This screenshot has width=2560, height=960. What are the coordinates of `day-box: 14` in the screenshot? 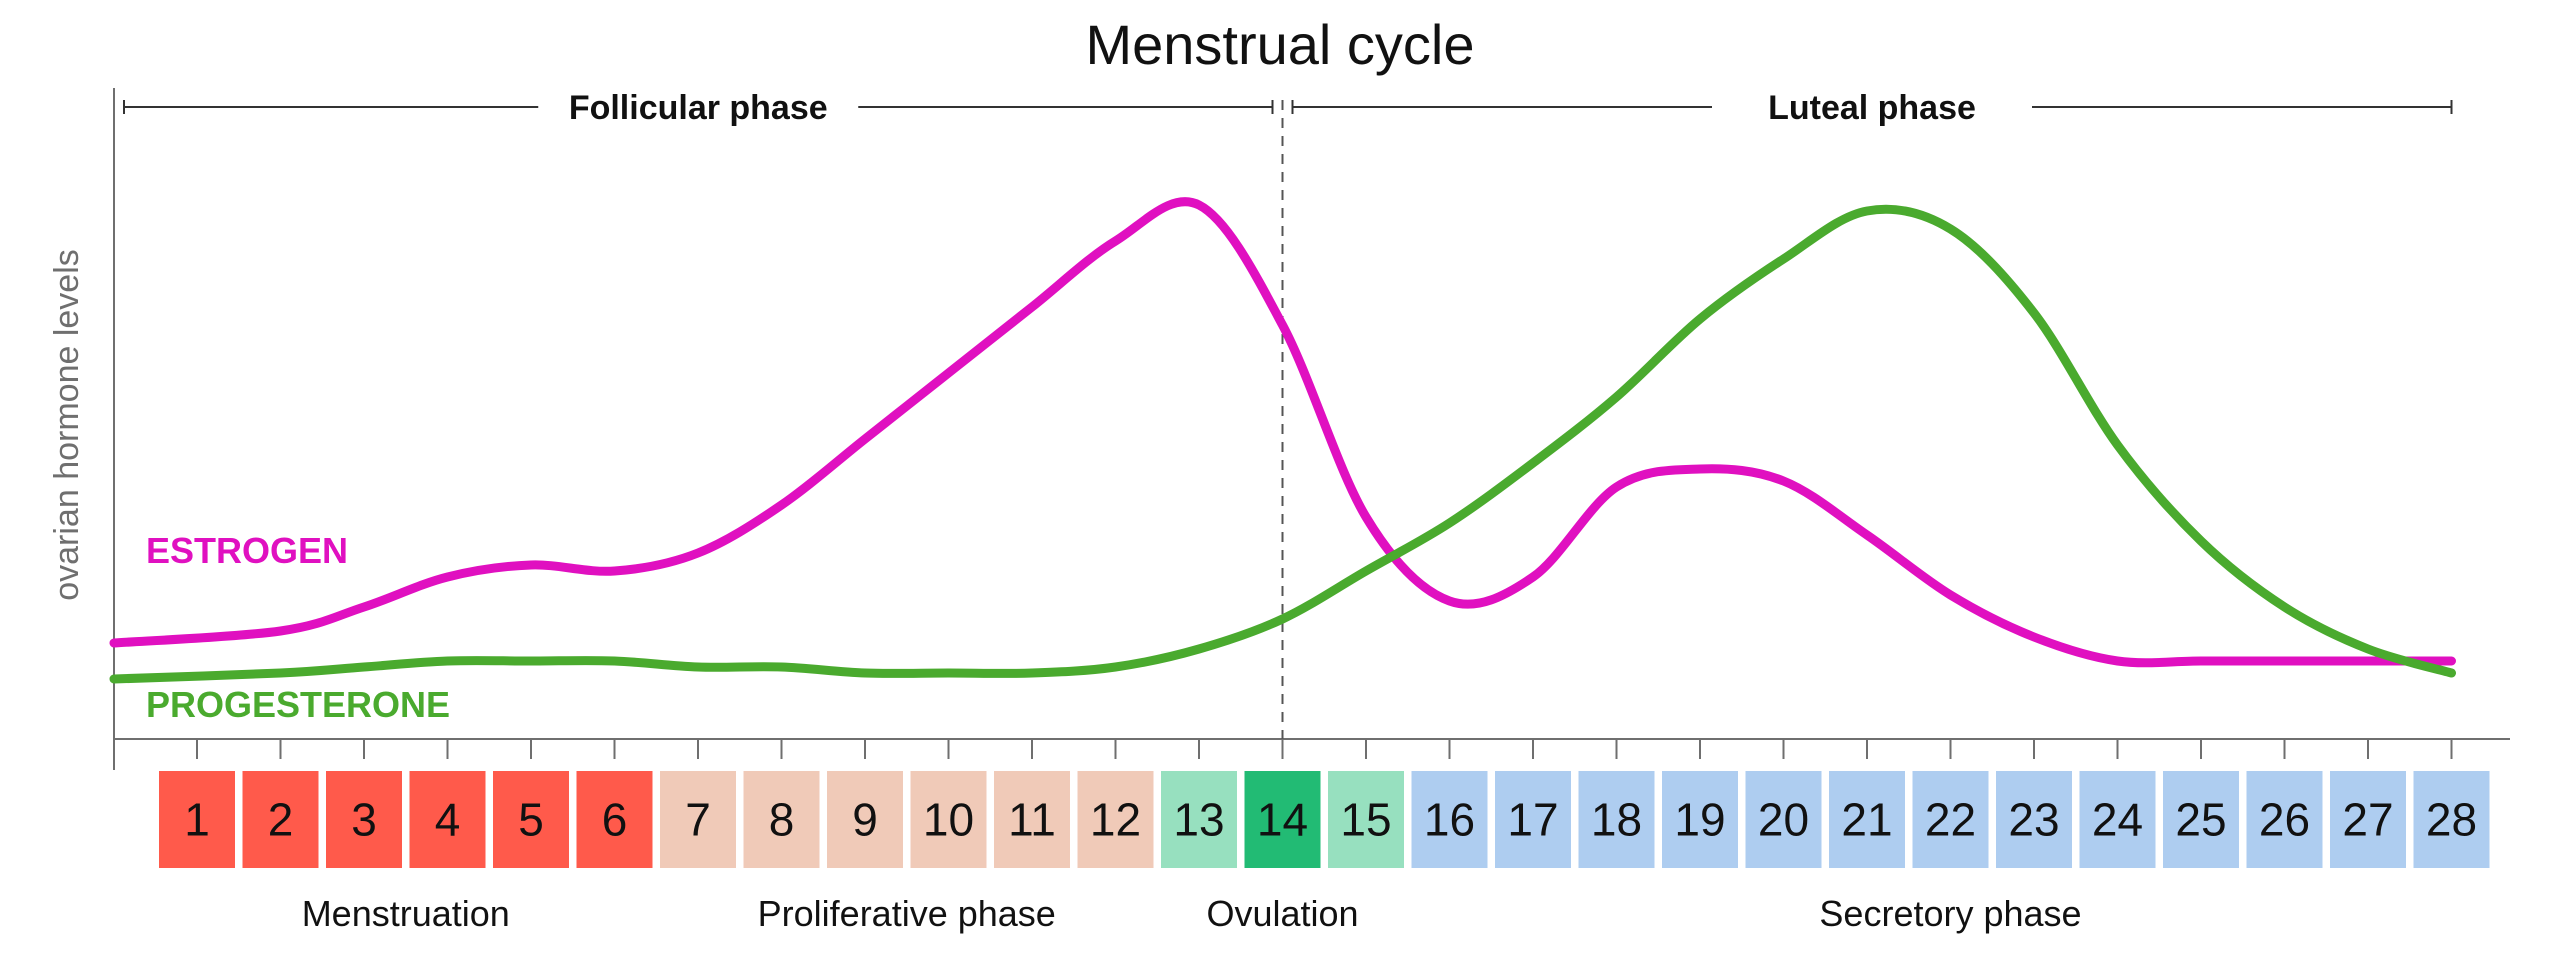 It's located at (1282, 819).